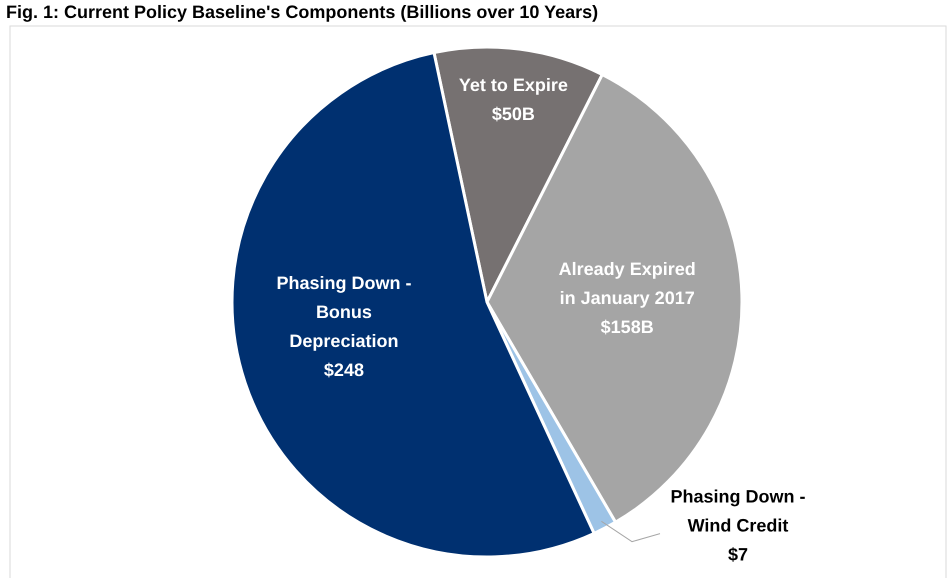 This screenshot has height=578, width=952. Describe the element at coordinates (627, 283) in the screenshot. I see `slice-label: Already Expired in January 2017` at that location.